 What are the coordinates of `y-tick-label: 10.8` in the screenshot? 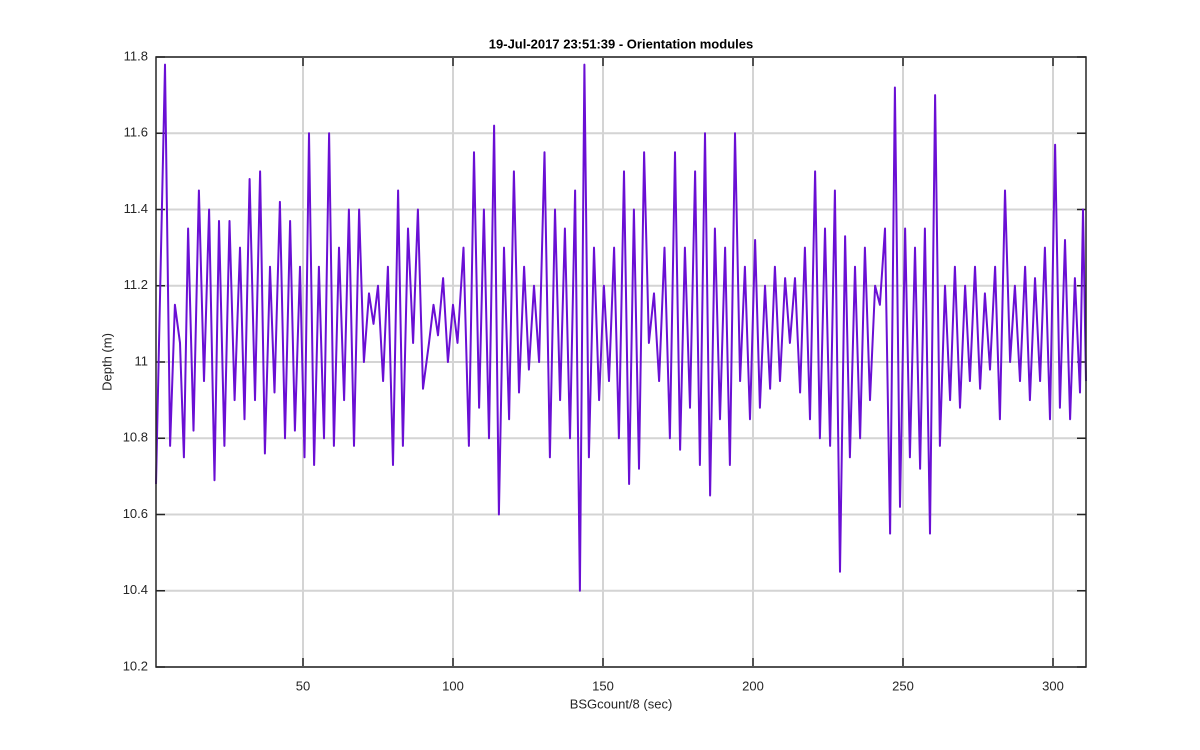 It's located at (135, 437).